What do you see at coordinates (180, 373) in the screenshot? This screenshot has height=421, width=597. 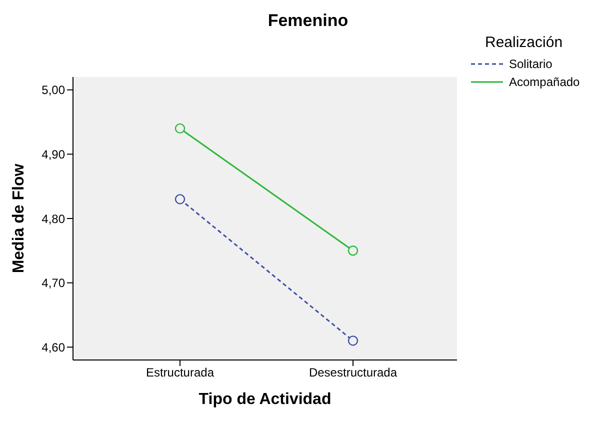 I see `x-tick-label: Estructurada` at bounding box center [180, 373].